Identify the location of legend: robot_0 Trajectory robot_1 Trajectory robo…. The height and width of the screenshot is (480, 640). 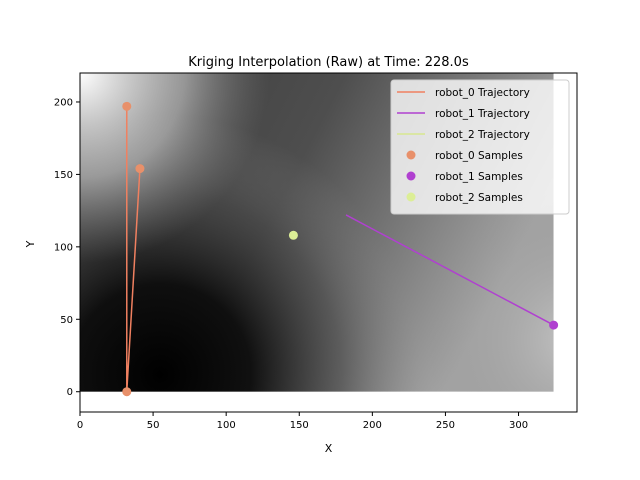
(480, 147).